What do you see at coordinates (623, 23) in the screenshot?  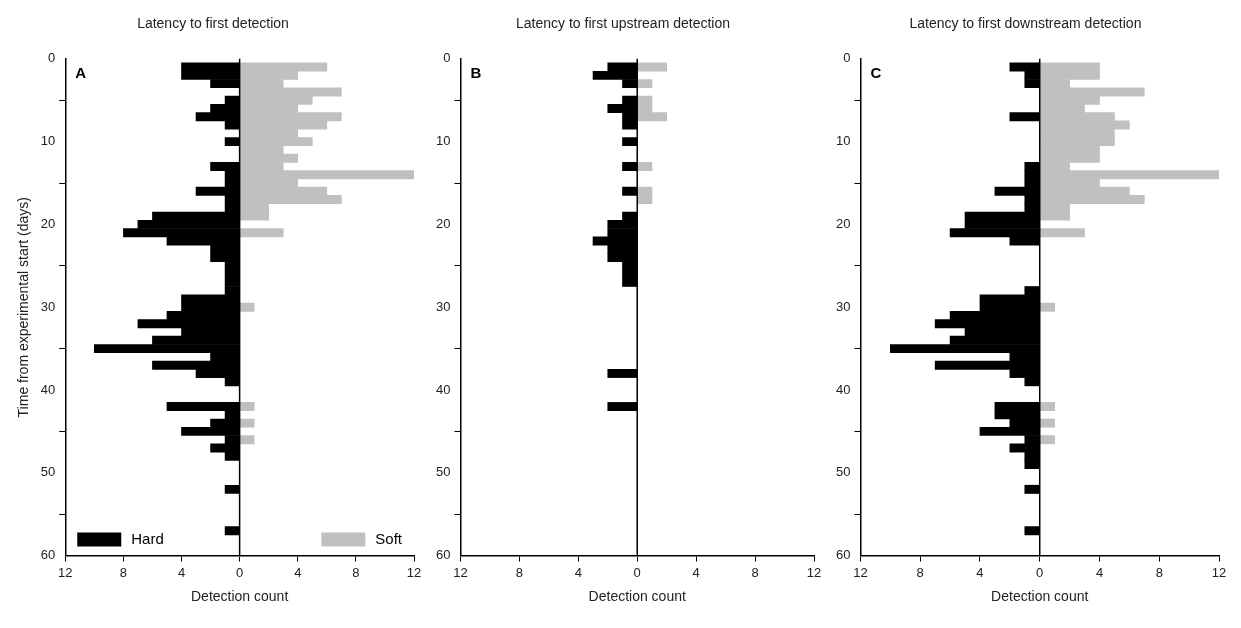 I see `chart-title: Latency to first upstream detection` at bounding box center [623, 23].